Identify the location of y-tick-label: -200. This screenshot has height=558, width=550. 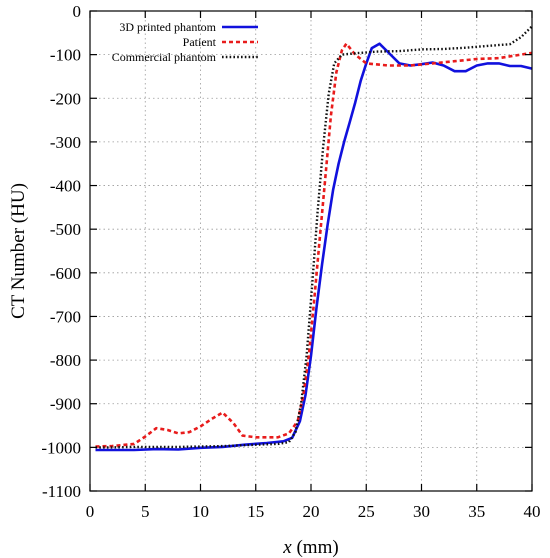
(65, 98).